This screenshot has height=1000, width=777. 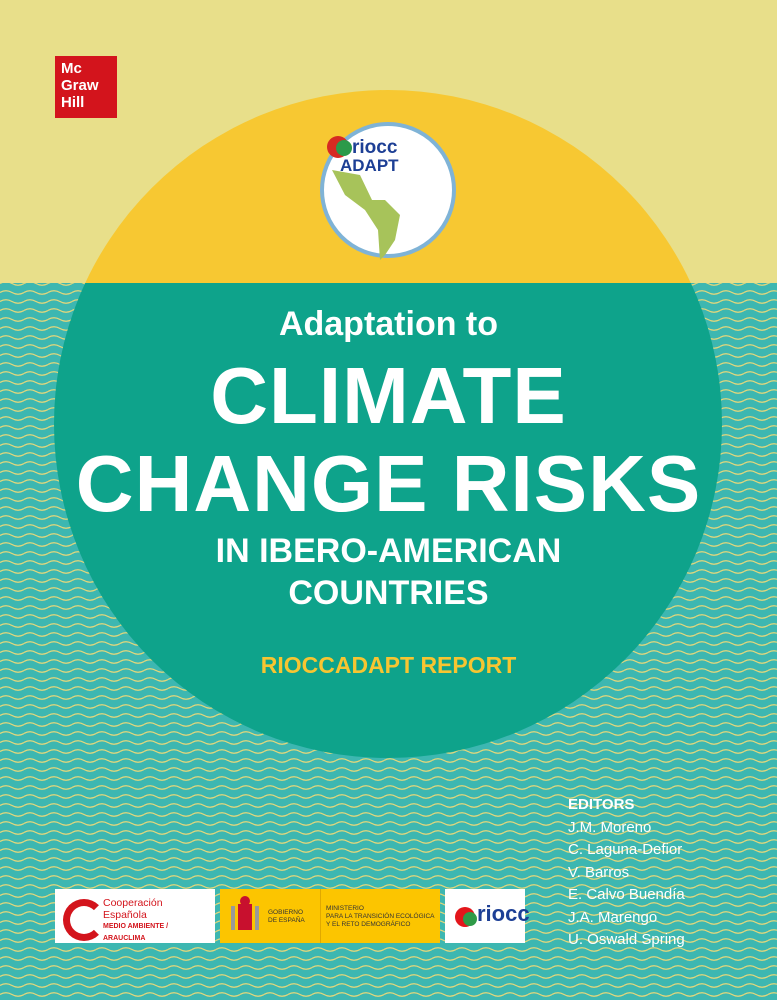 What do you see at coordinates (80, 85) in the screenshot?
I see `logo-line: Graw` at bounding box center [80, 85].